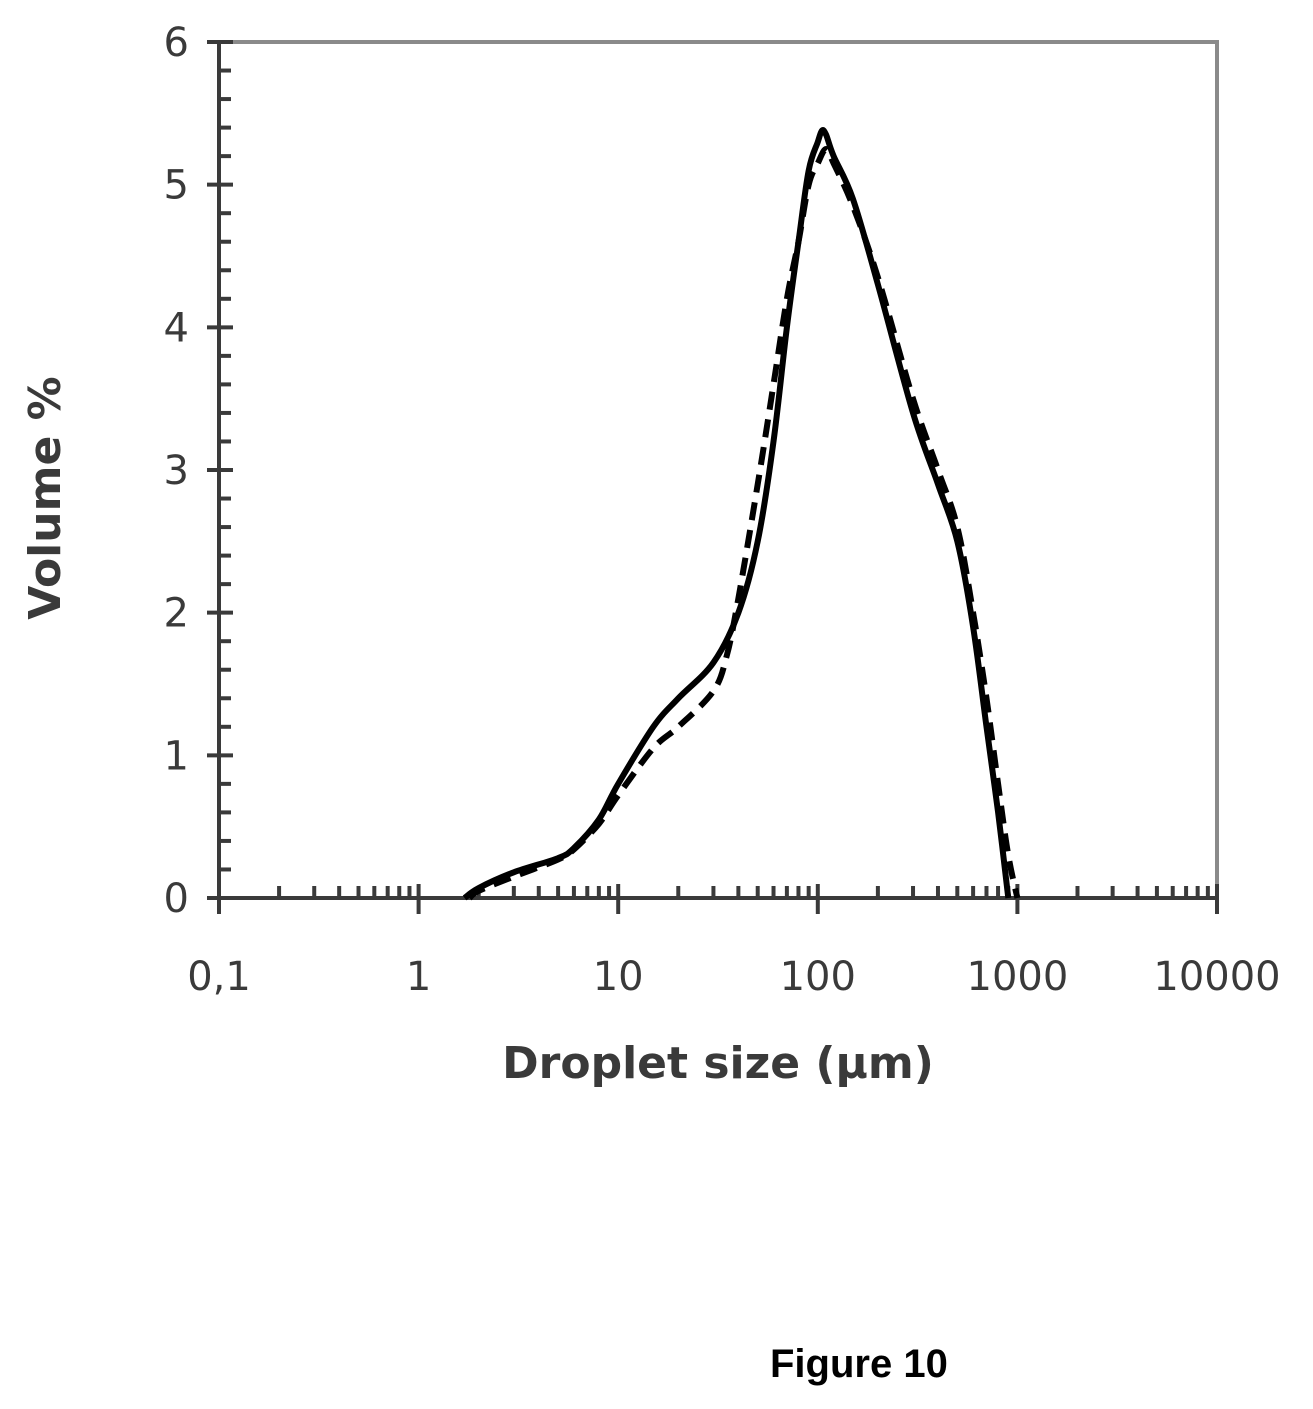 This screenshot has width=1313, height=1409. Describe the element at coordinates (859, 1364) in the screenshot. I see `figure-caption: Figure 10` at that location.